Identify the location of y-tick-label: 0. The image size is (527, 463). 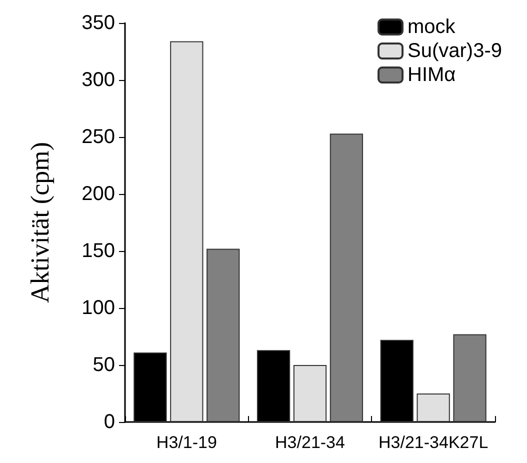
(109, 422).